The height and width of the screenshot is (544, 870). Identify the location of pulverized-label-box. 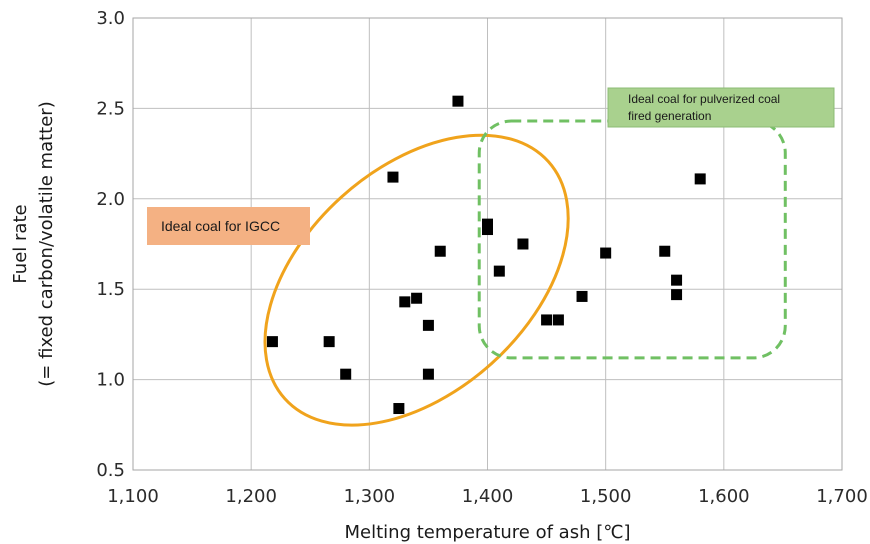
(721, 107).